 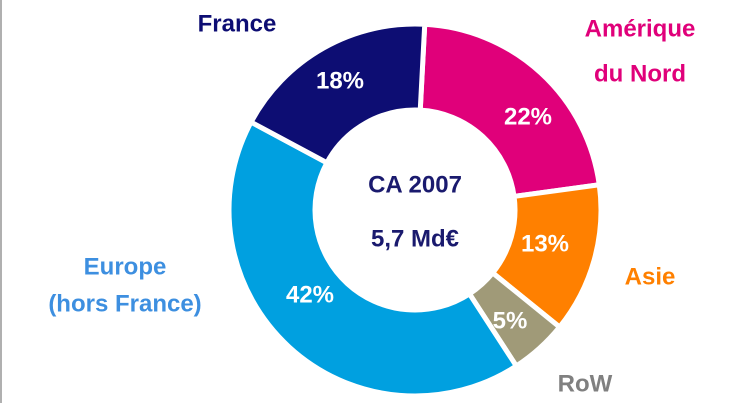 What do you see at coordinates (640, 28) in the screenshot?
I see `category-label: Amérique` at bounding box center [640, 28].